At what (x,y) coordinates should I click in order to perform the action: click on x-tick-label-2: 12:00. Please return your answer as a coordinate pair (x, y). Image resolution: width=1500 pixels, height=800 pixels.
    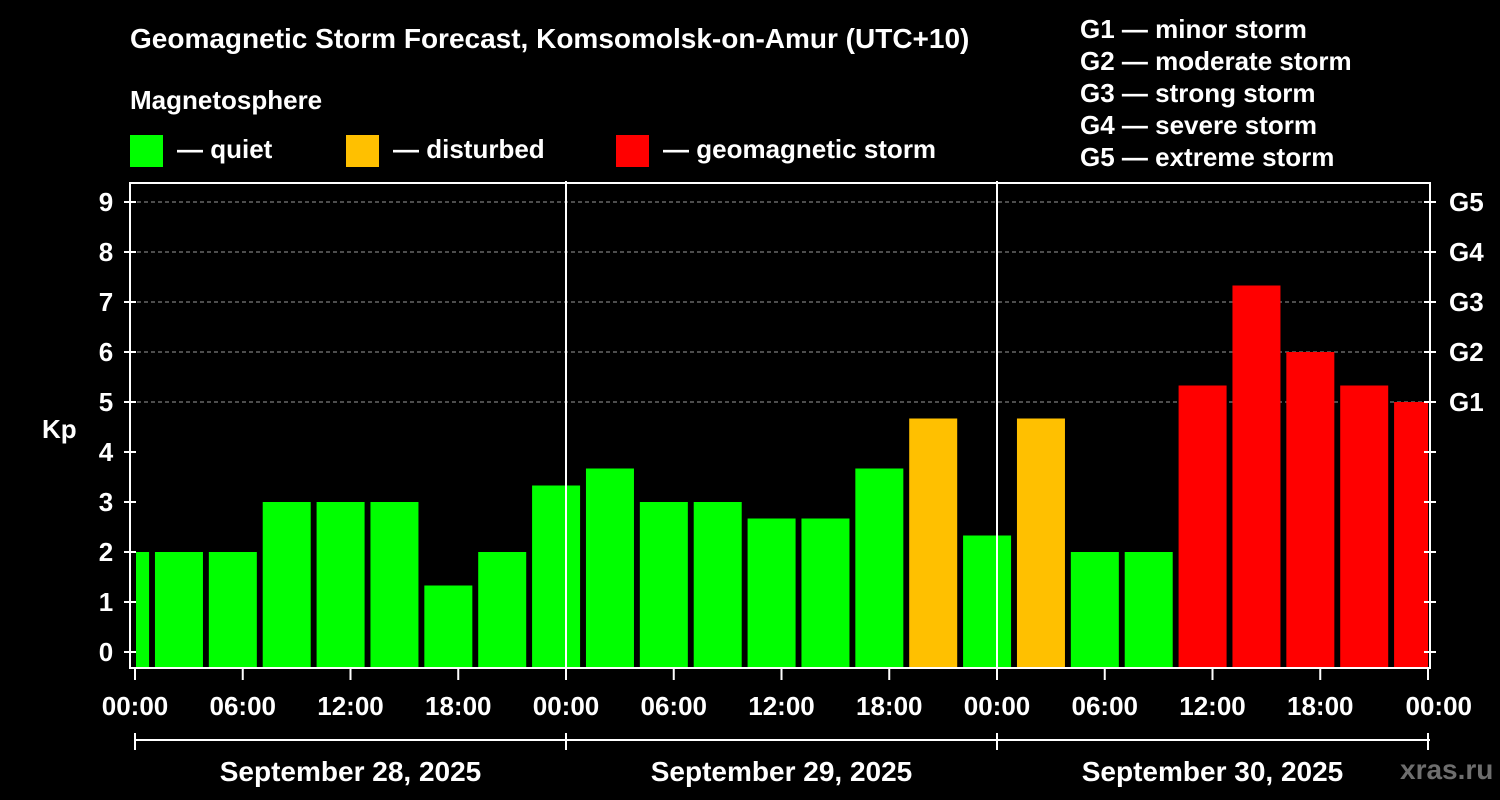
    Looking at the image, I should click on (350, 706).